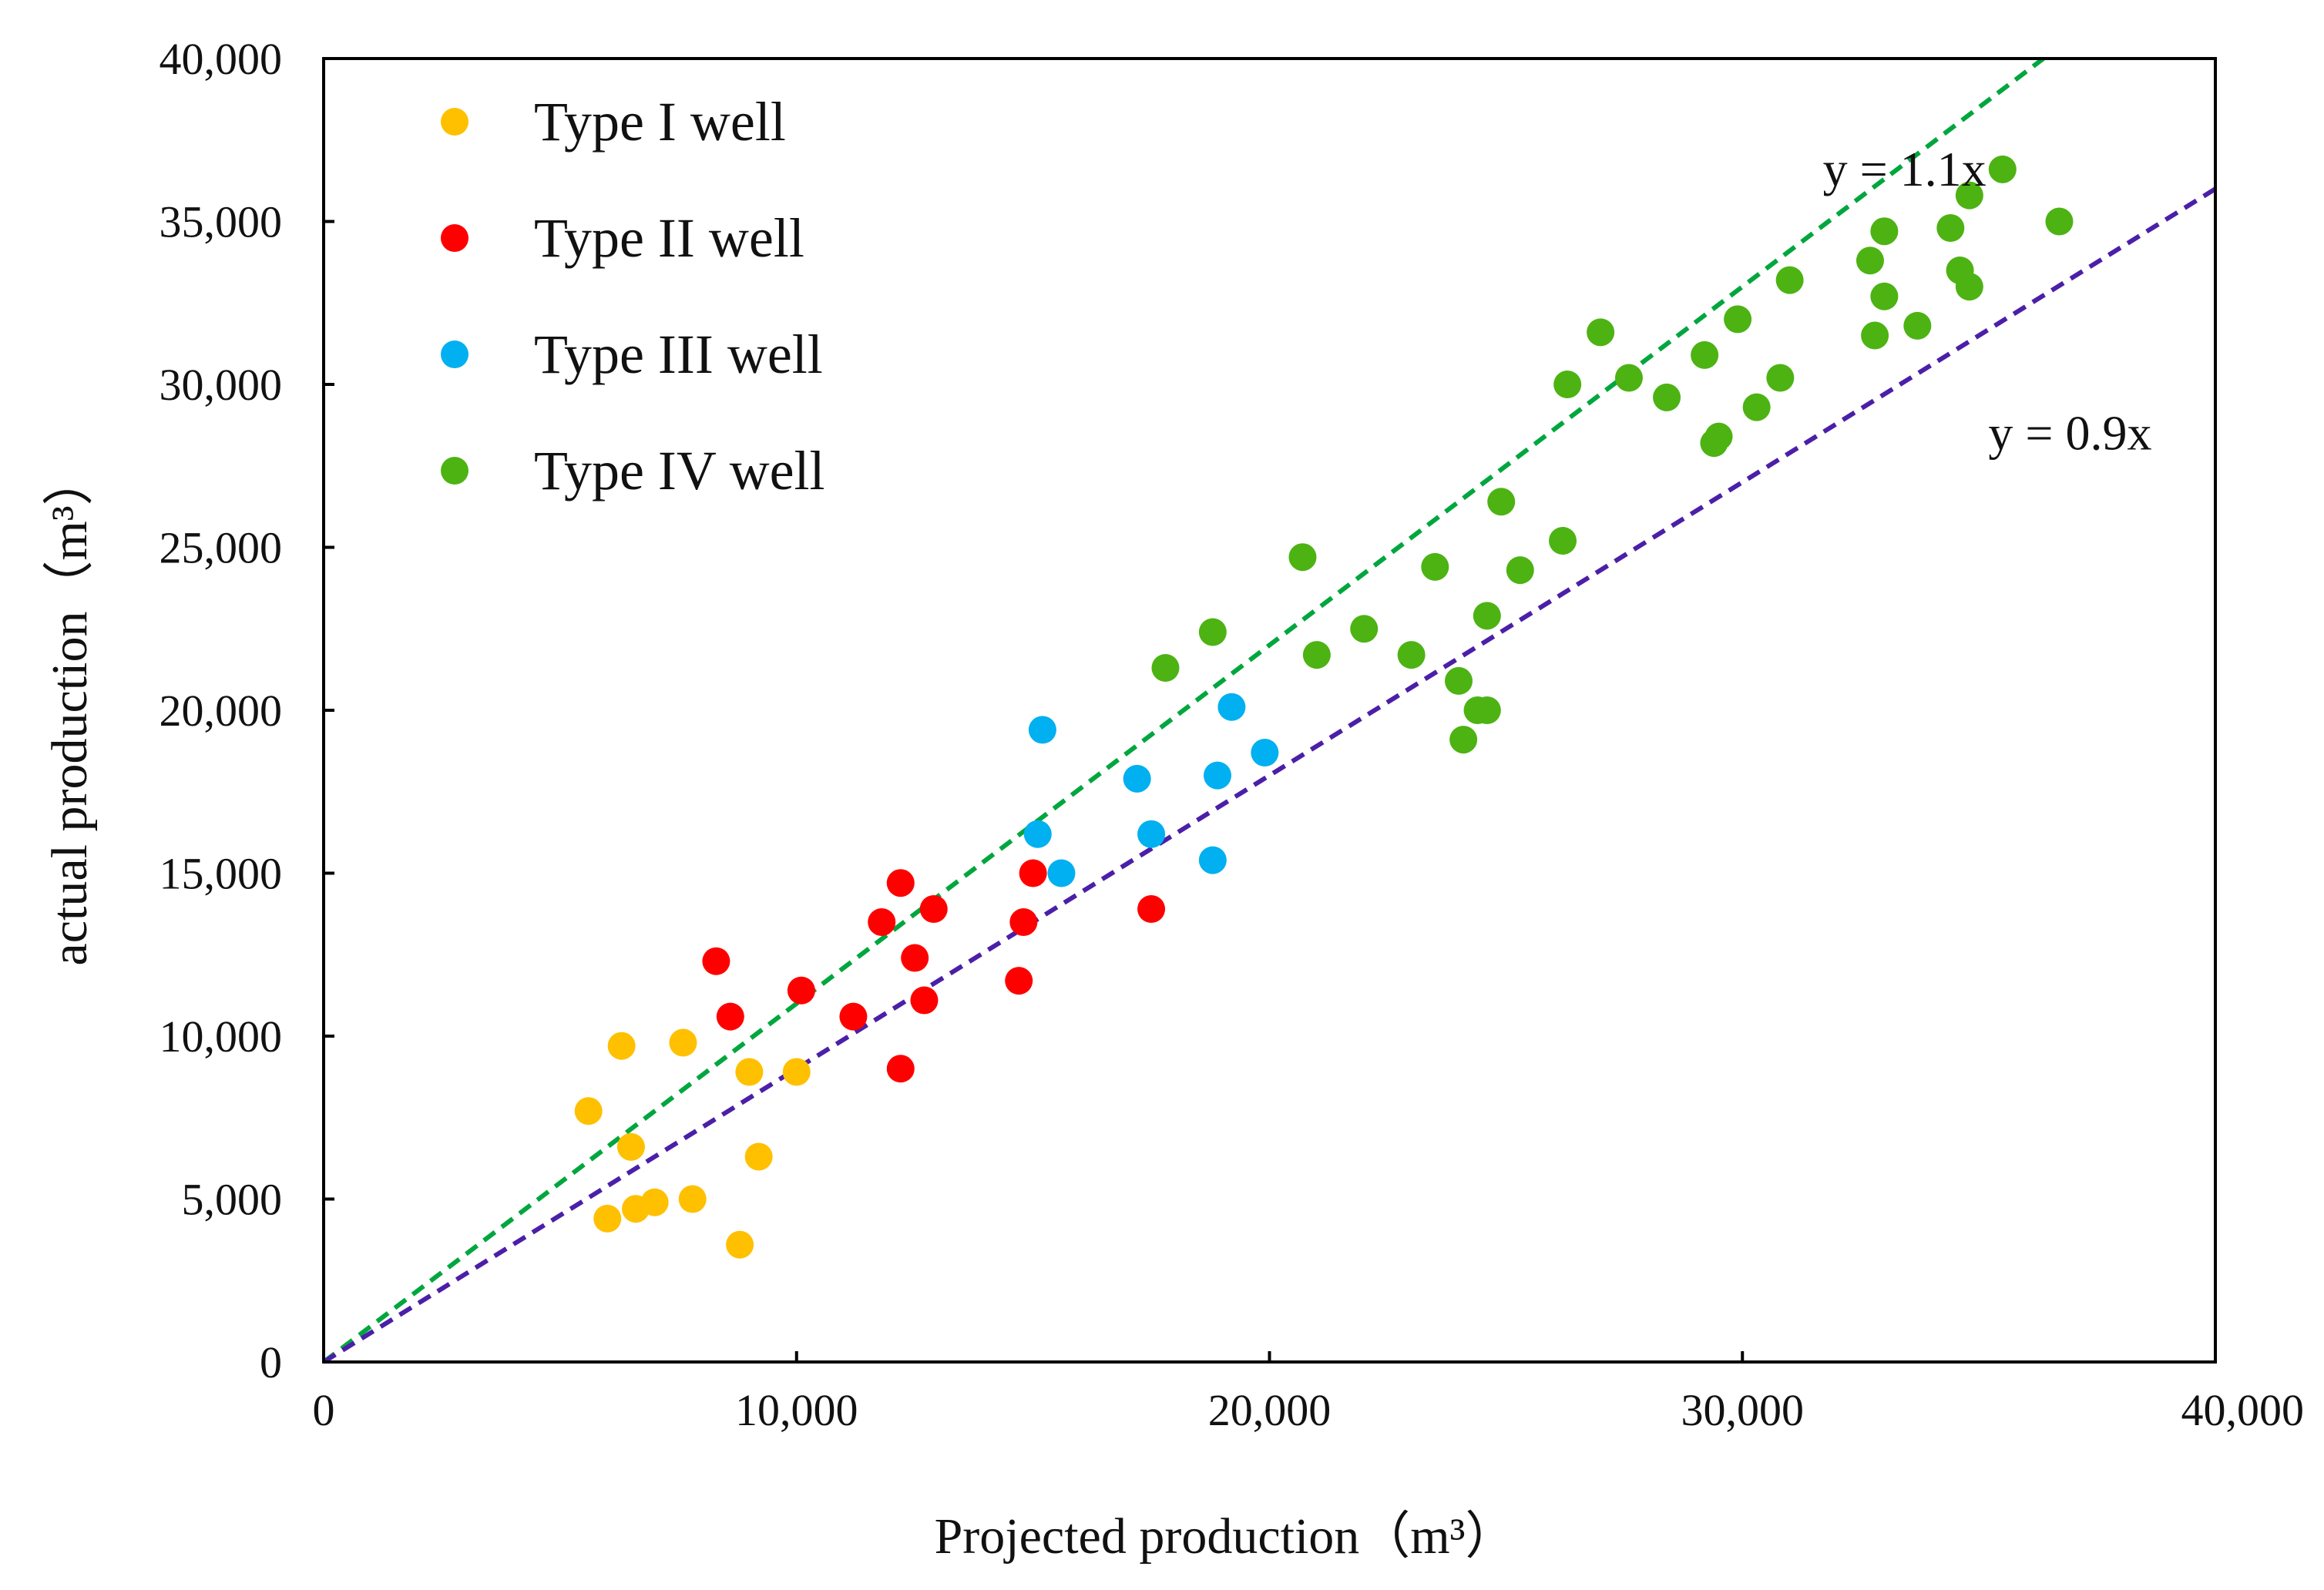 This screenshot has height=1590, width=2324. I want to click on x-axis-title: Projected production（m³）, so click(1225, 1536).